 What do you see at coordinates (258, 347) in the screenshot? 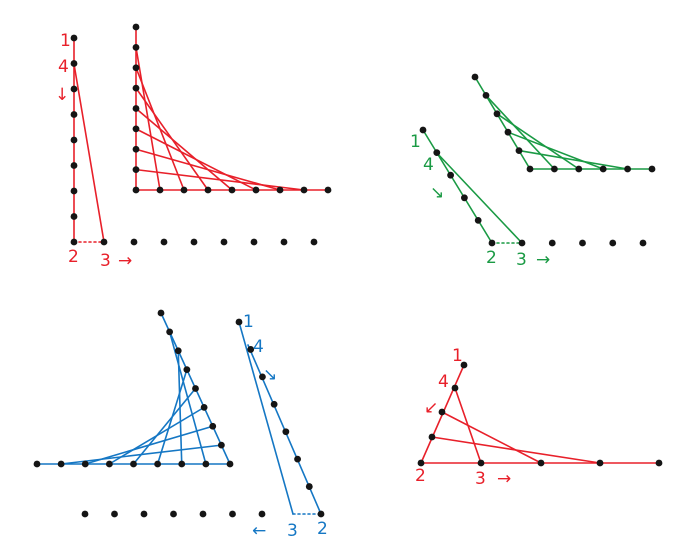
I see `p3-label-4: 4` at bounding box center [258, 347].